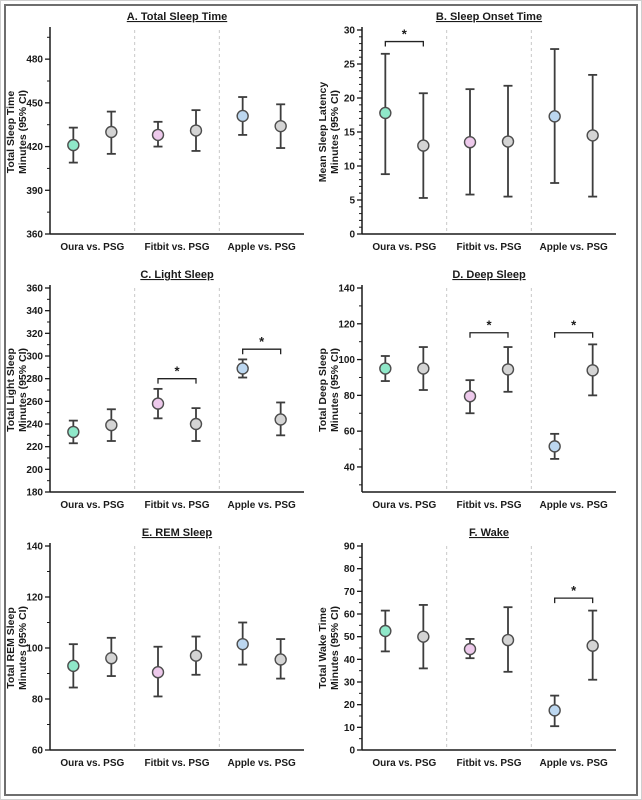  What do you see at coordinates (11, 647) in the screenshot?
I see `y-axis-title-line1: Total REM Sleep` at bounding box center [11, 647].